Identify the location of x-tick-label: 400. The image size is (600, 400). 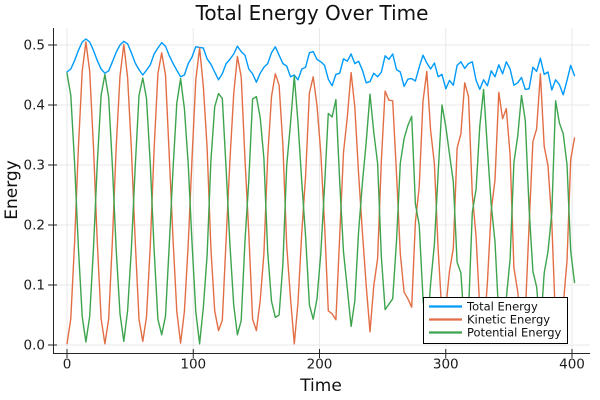
(572, 365).